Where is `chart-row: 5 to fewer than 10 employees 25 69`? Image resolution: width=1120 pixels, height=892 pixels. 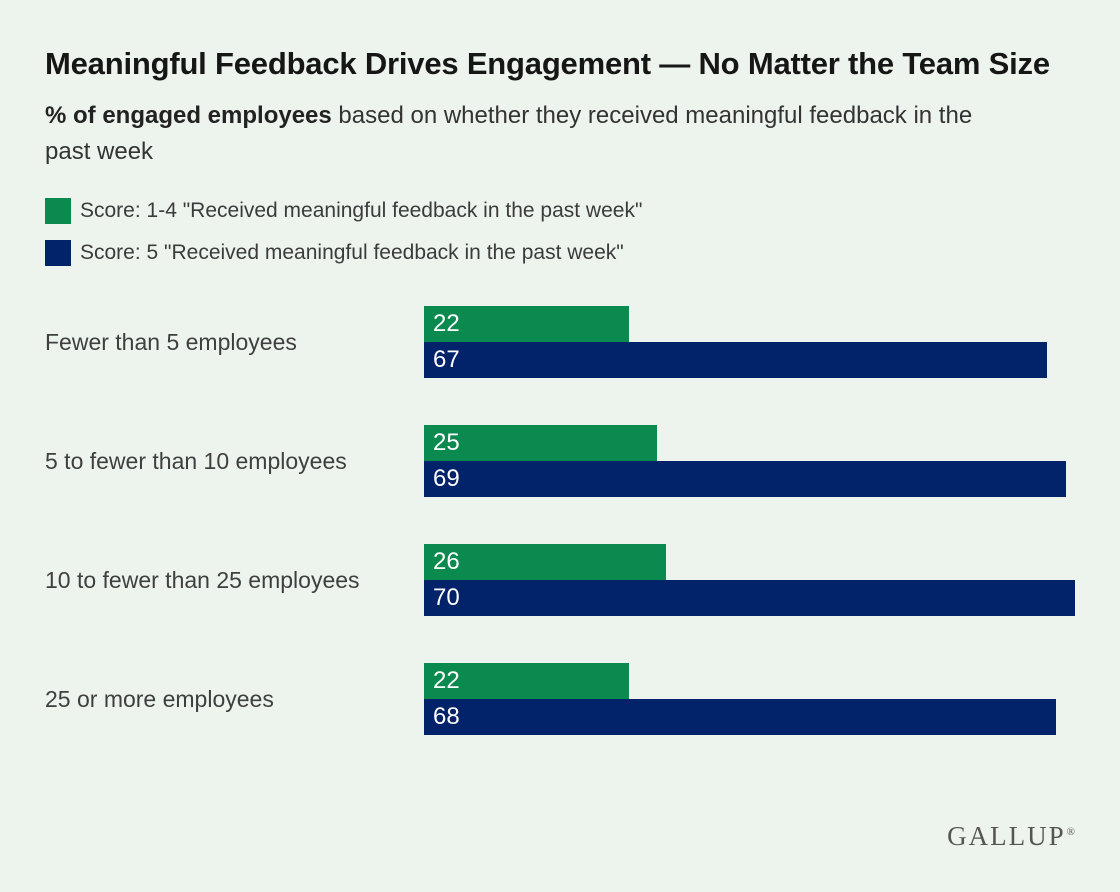
chart-row: 5 to fewer than 10 employees 25 69 is located at coordinates (560, 461).